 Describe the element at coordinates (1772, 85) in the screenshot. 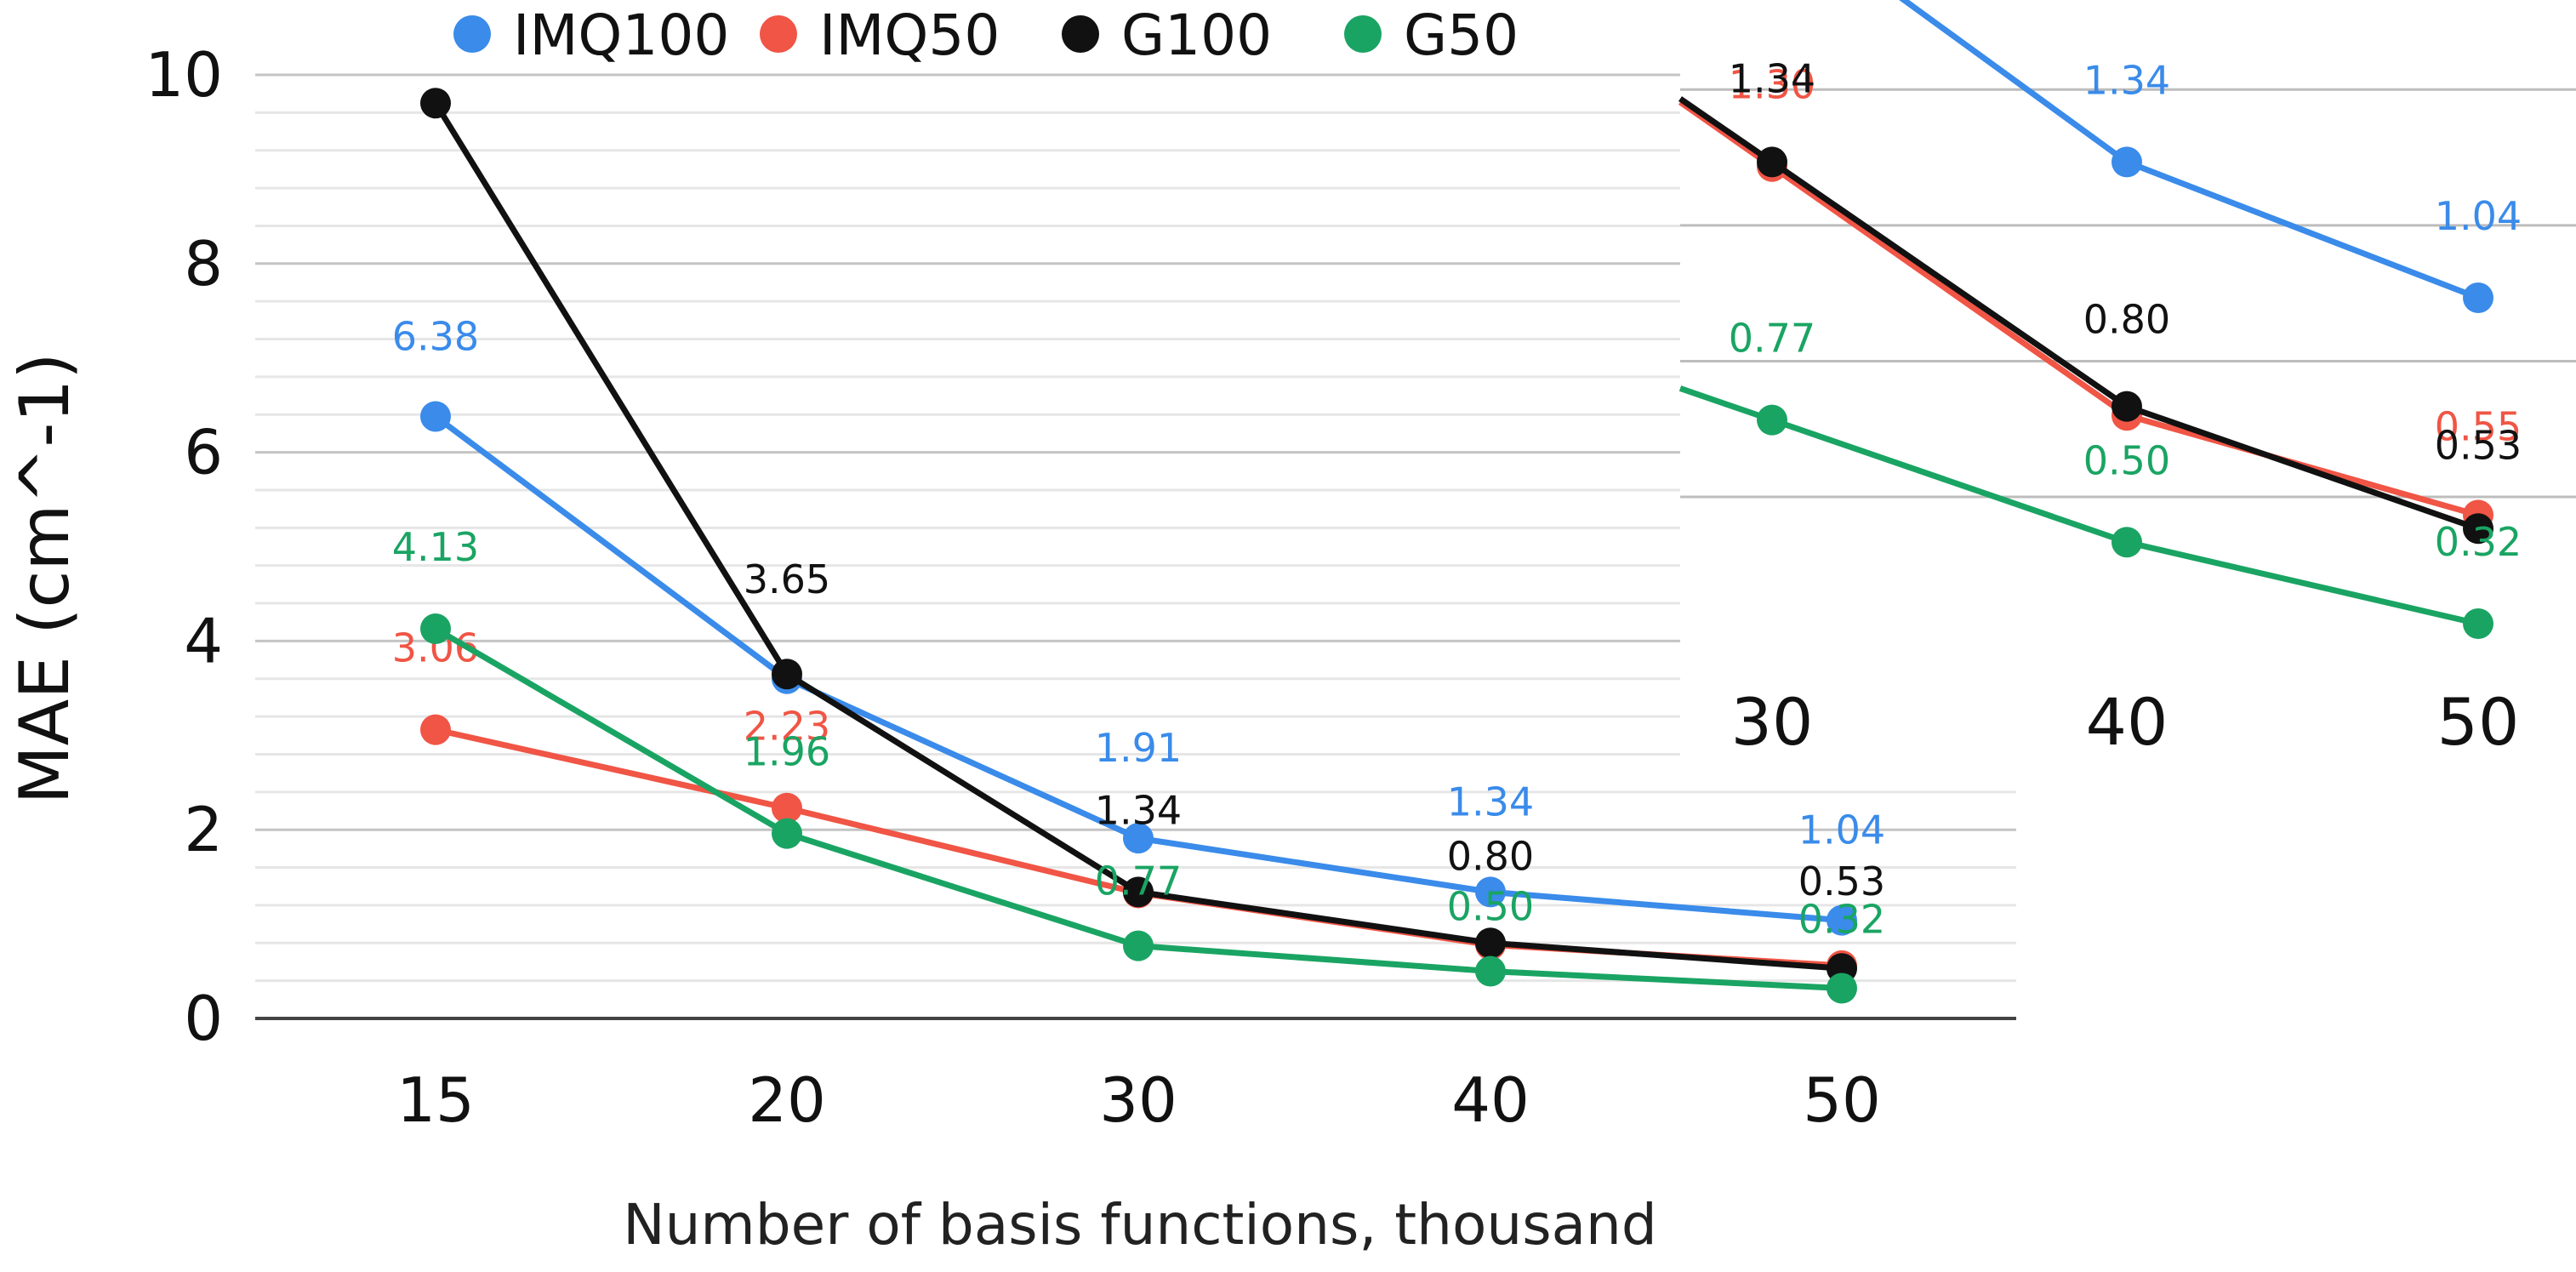

I see `inset-data-label-imq50-30: 1.30` at that location.